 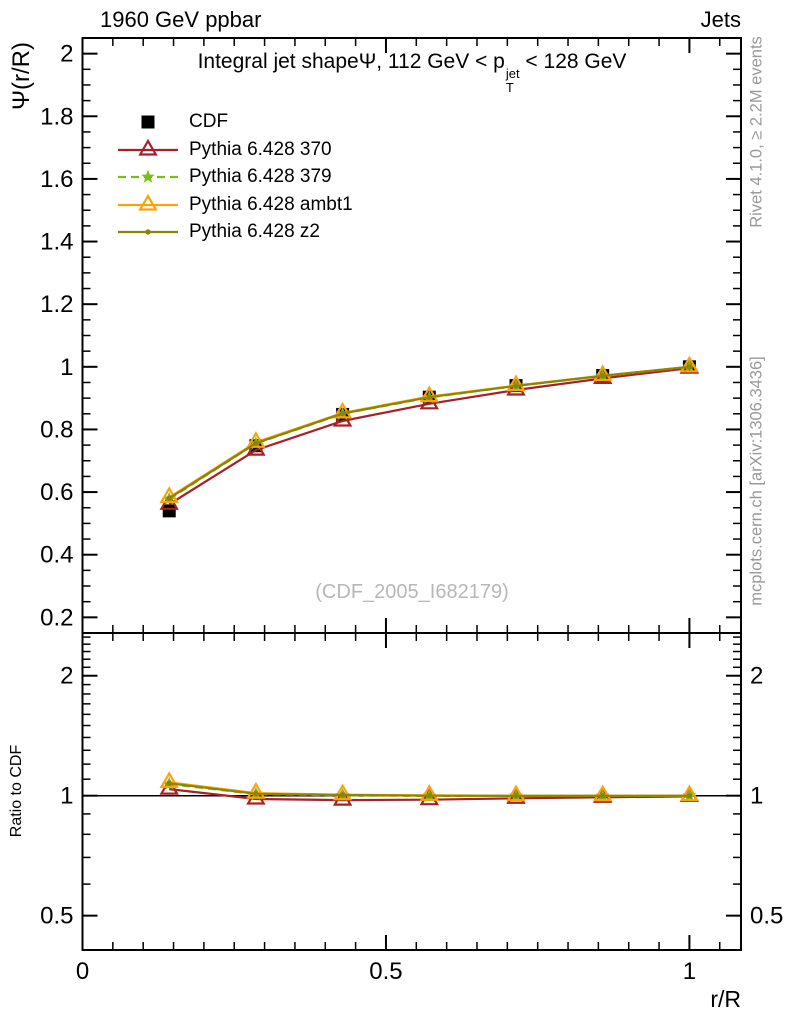 What do you see at coordinates (756, 481) in the screenshot?
I see `mcplots-arxiv-note: mcplots.cern.ch [arXiv:1306.3436]` at bounding box center [756, 481].